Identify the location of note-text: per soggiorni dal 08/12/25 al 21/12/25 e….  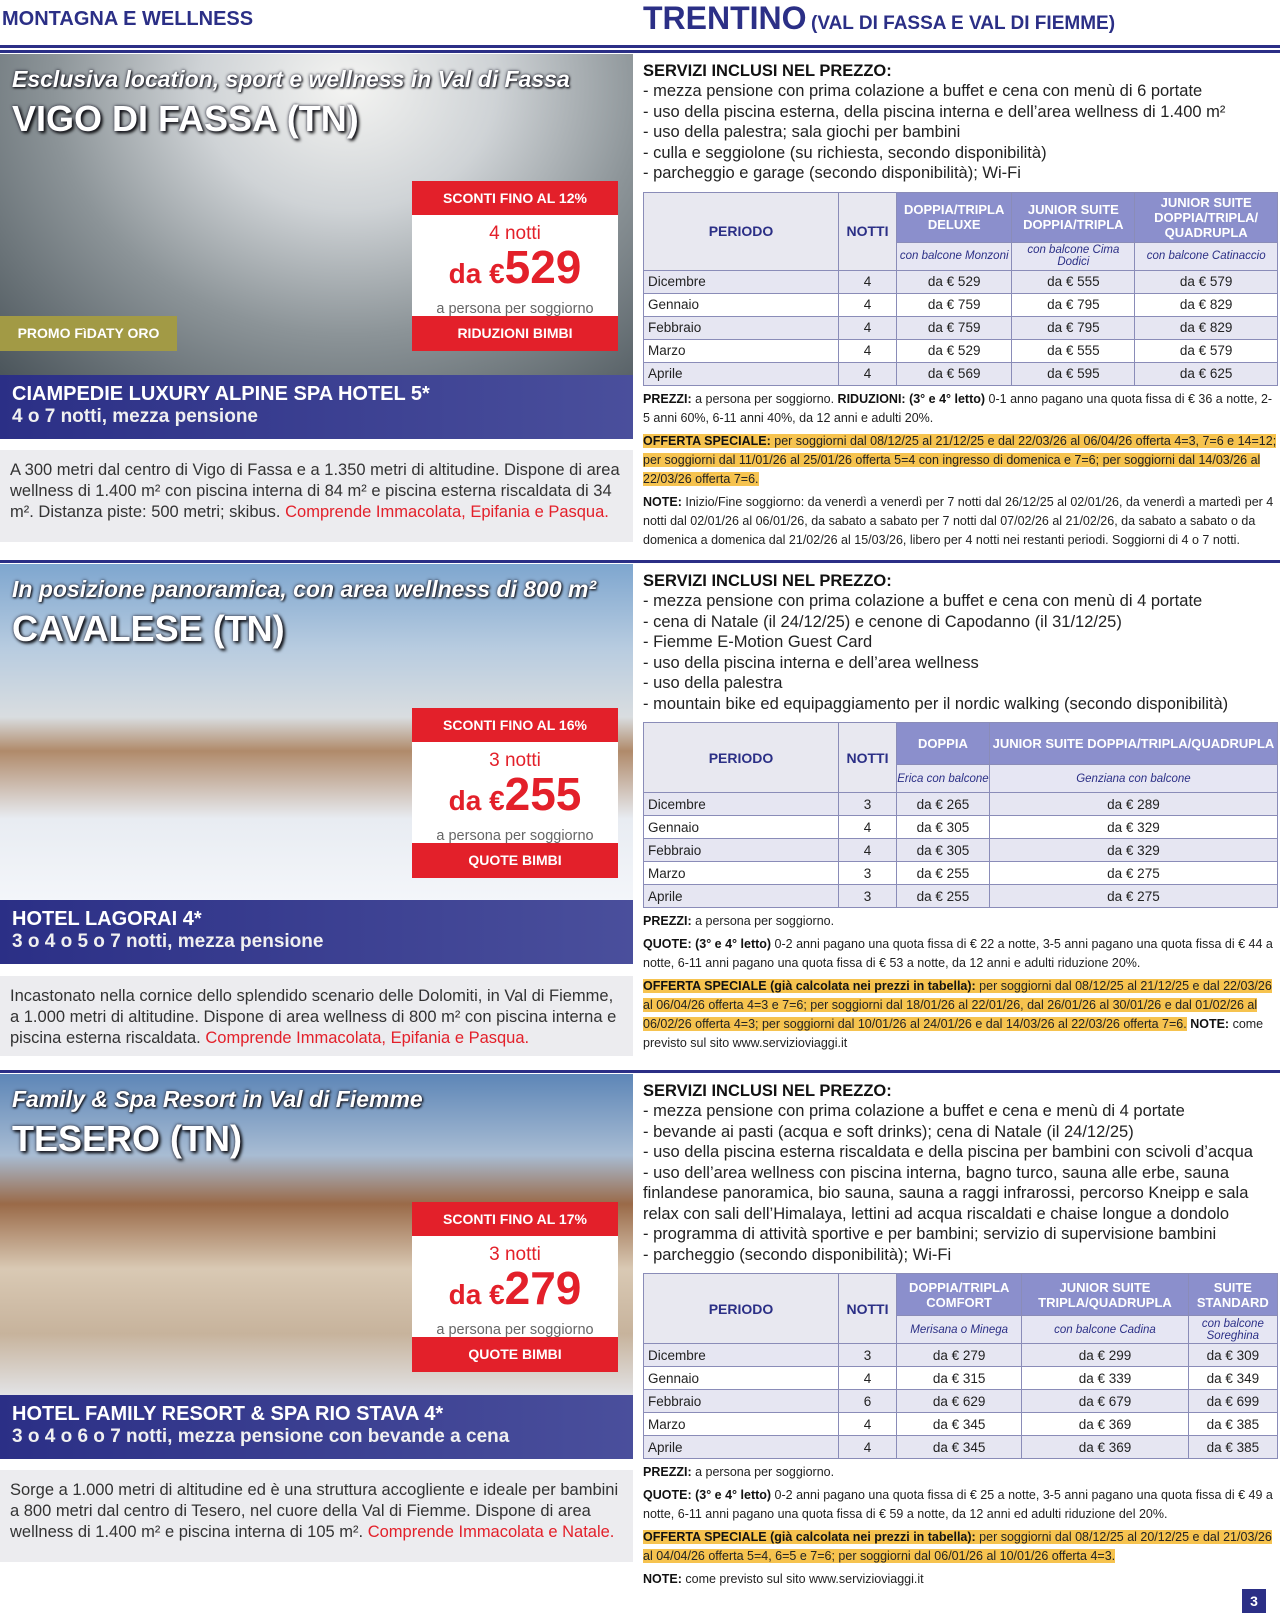
(960, 459).